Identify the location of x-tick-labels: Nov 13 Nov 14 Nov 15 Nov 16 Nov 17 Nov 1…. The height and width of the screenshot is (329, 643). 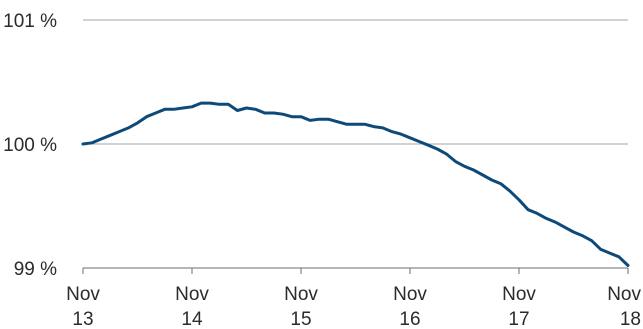
(353, 306).